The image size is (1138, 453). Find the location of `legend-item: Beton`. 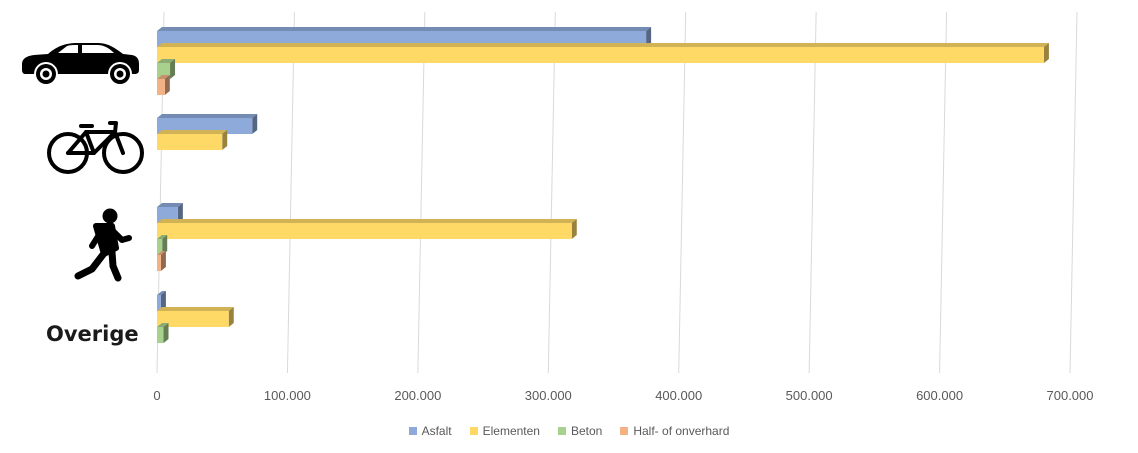

legend-item: Beton is located at coordinates (580, 431).